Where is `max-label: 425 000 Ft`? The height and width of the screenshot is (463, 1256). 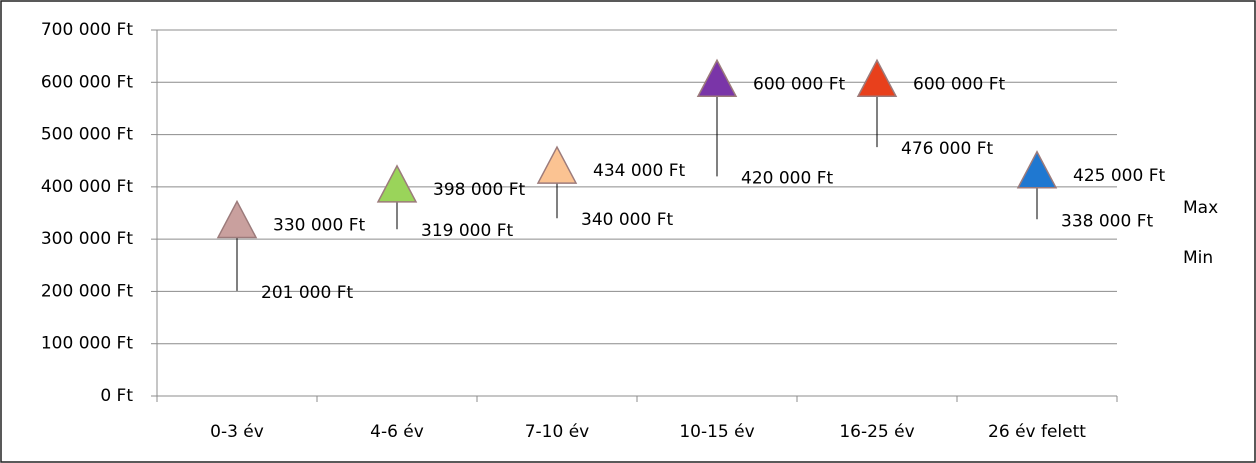 max-label: 425 000 Ft is located at coordinates (1119, 176).